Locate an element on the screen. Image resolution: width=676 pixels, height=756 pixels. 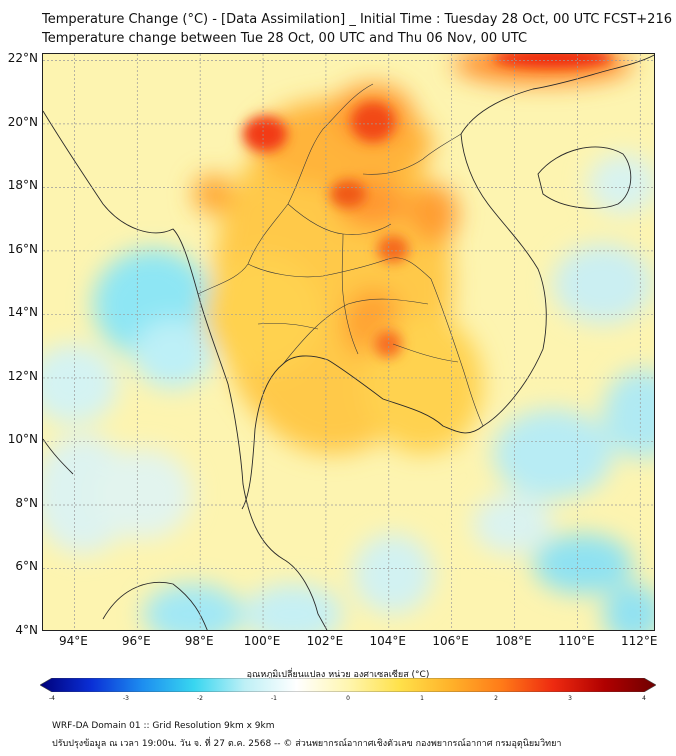
colorbar-tick-label: 3 is located at coordinates (570, 698).